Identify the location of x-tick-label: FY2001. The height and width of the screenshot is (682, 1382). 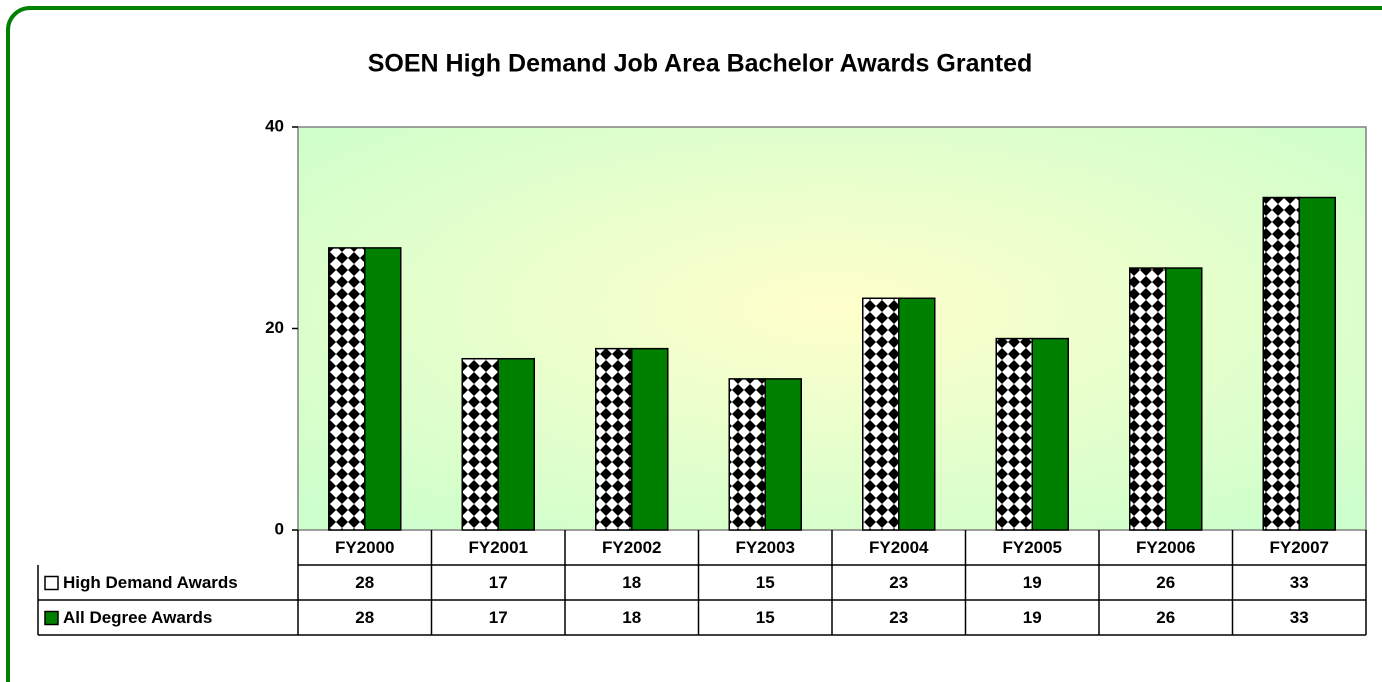
(498, 547).